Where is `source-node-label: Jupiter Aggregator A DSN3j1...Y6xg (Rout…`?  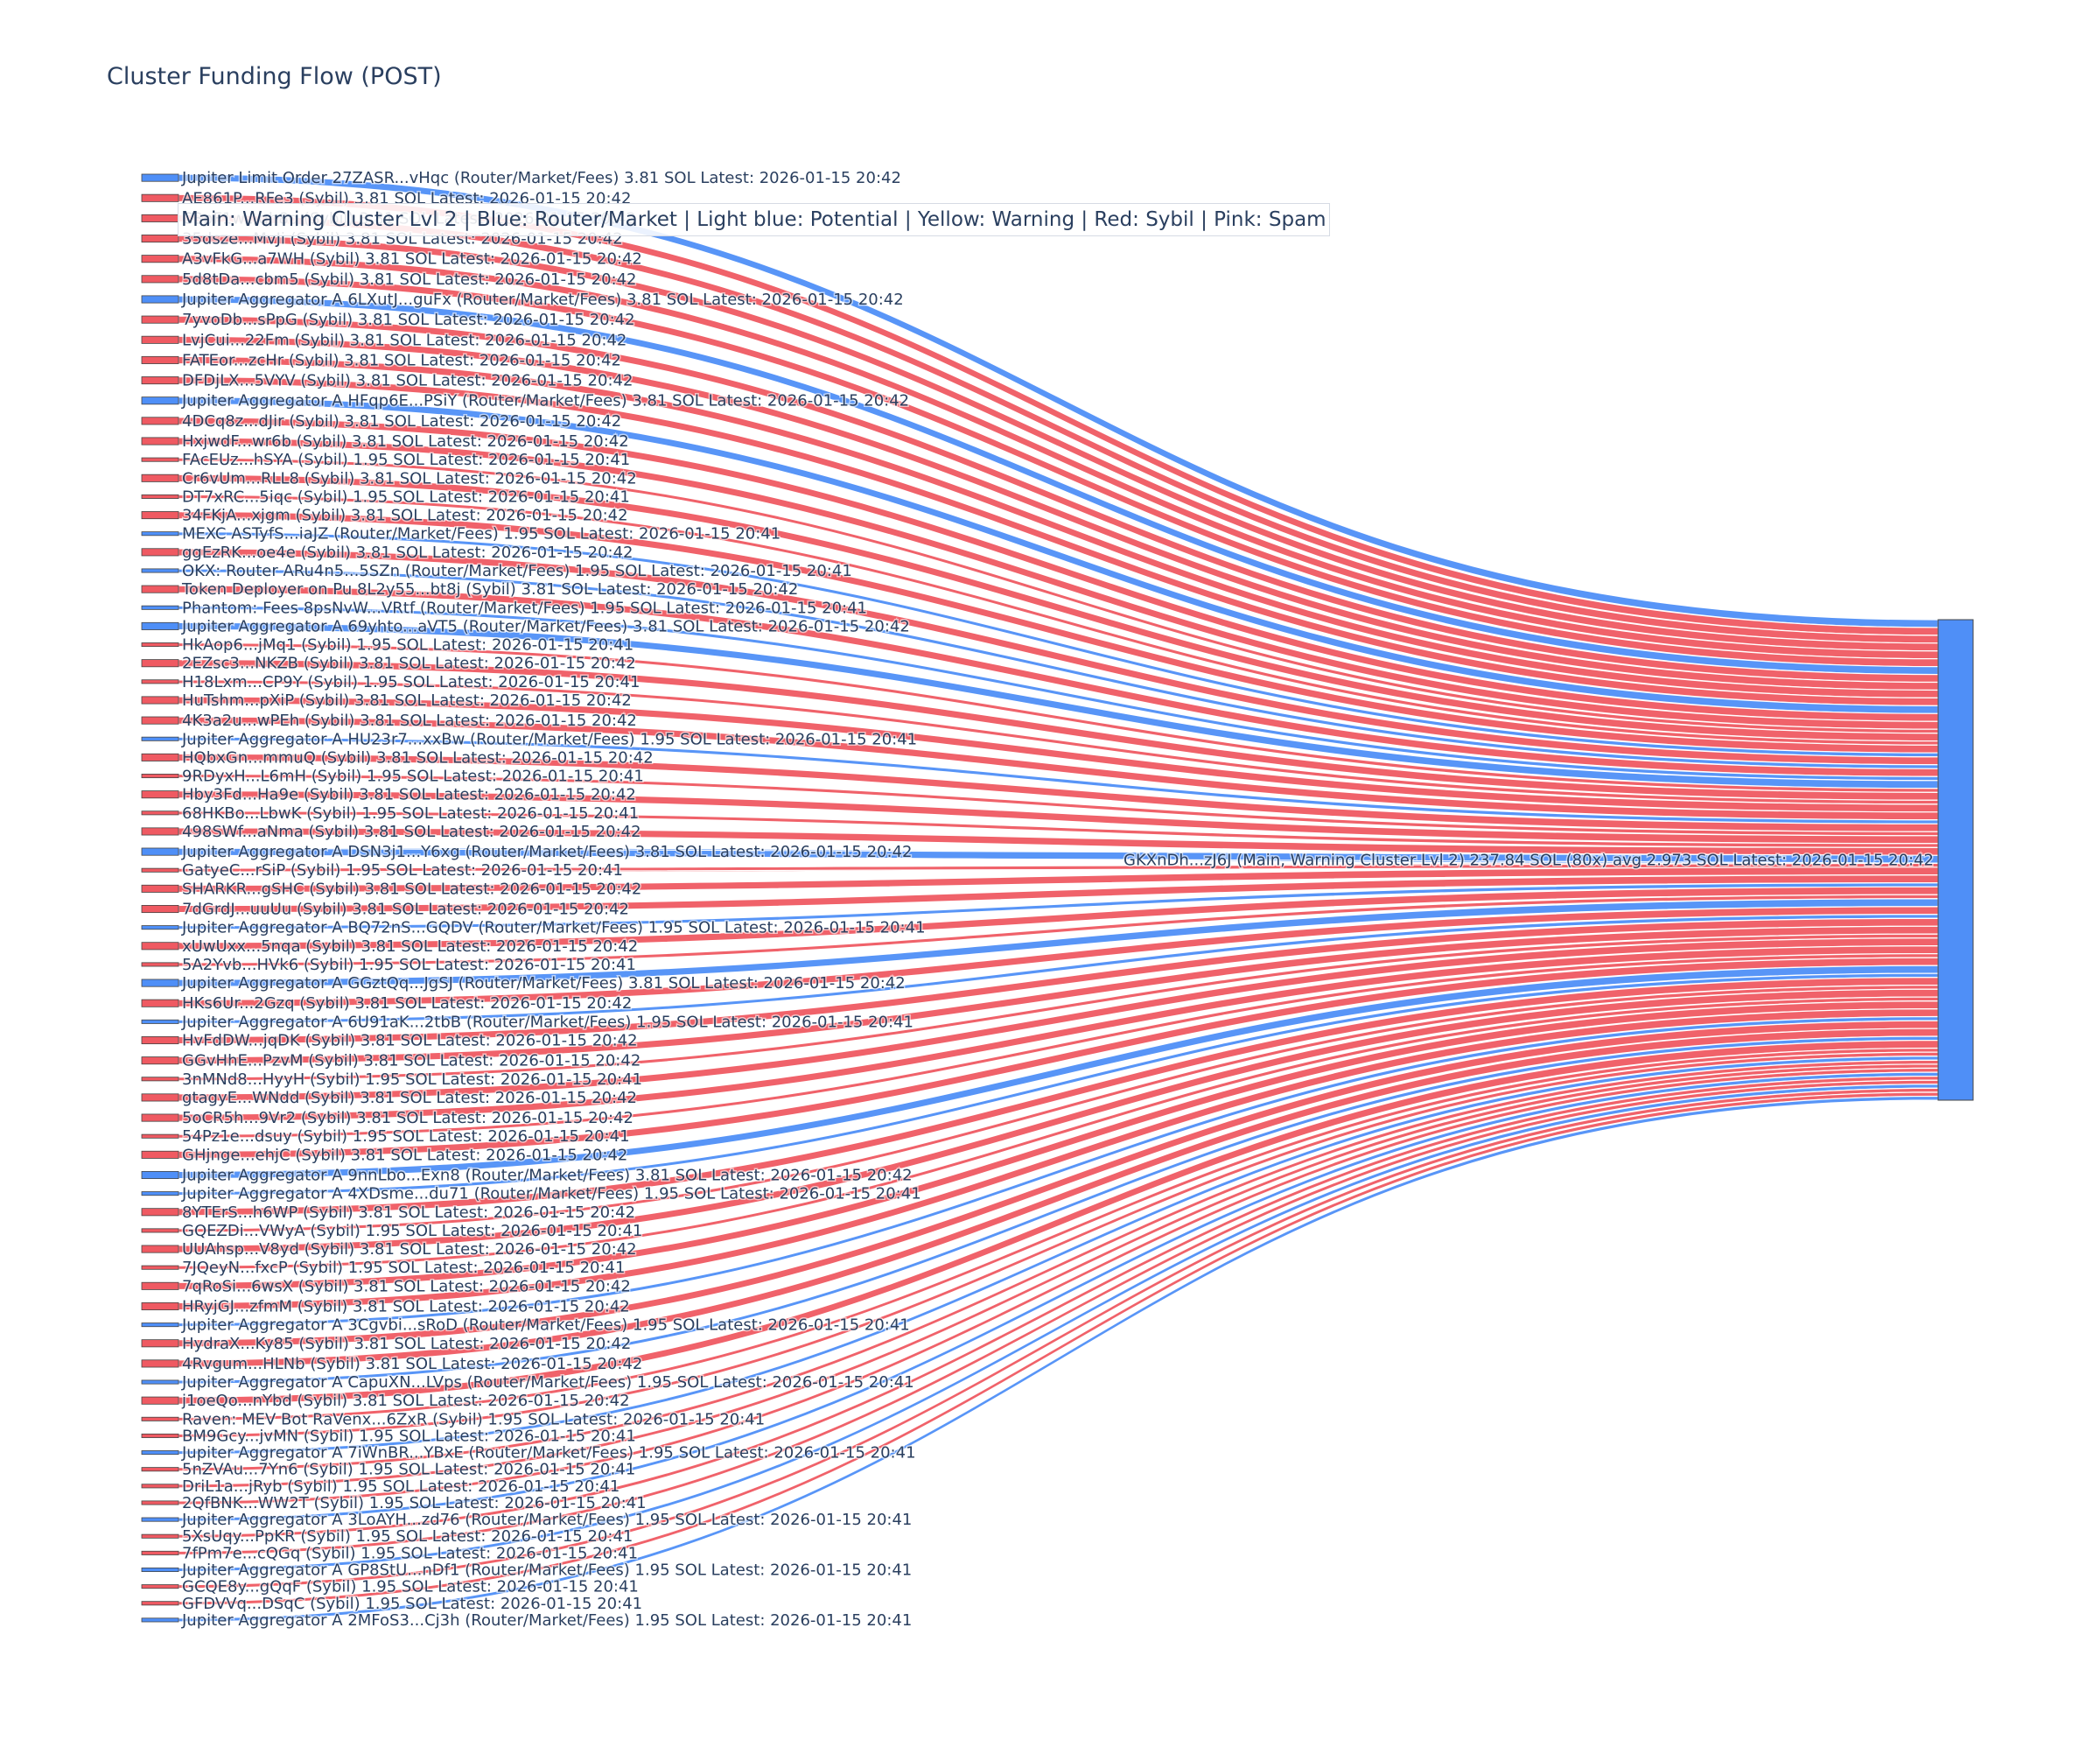 source-node-label: Jupiter Aggregator A DSN3j1...Y6xg (Rout… is located at coordinates (546, 852).